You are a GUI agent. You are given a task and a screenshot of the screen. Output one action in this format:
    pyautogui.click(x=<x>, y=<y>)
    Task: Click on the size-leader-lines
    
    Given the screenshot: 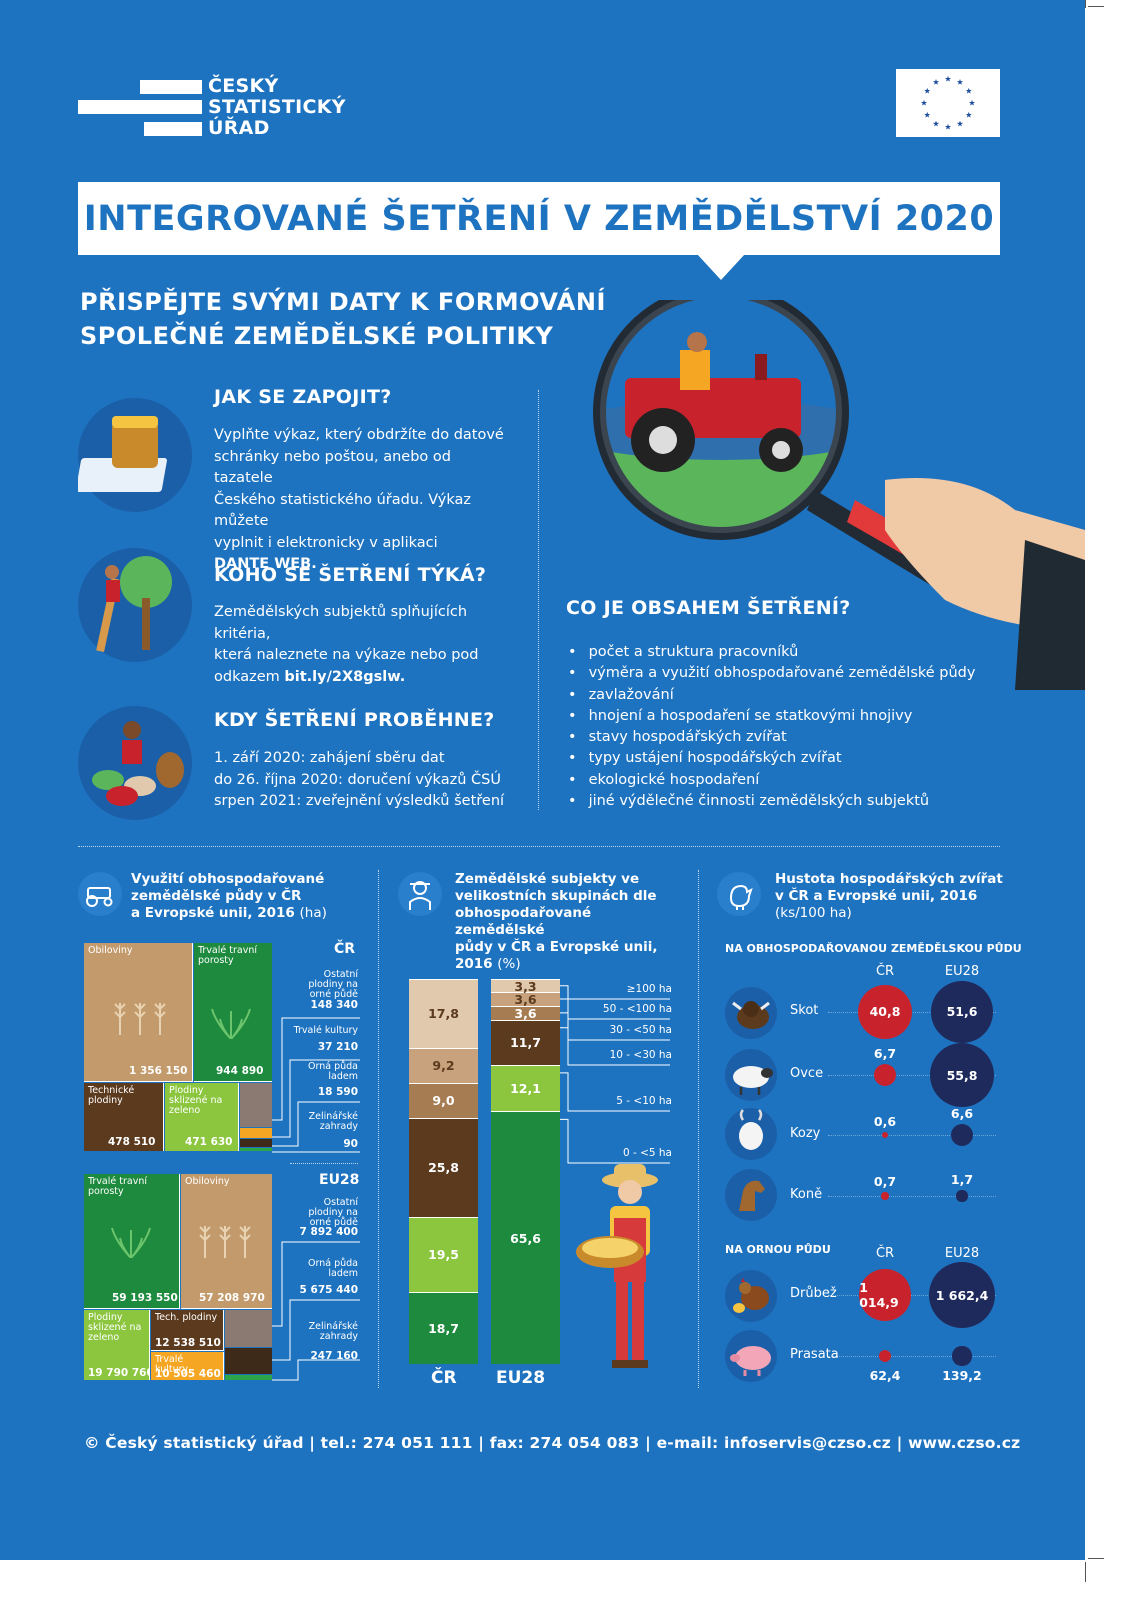 What is the action you would take?
    pyautogui.click(x=615, y=1074)
    